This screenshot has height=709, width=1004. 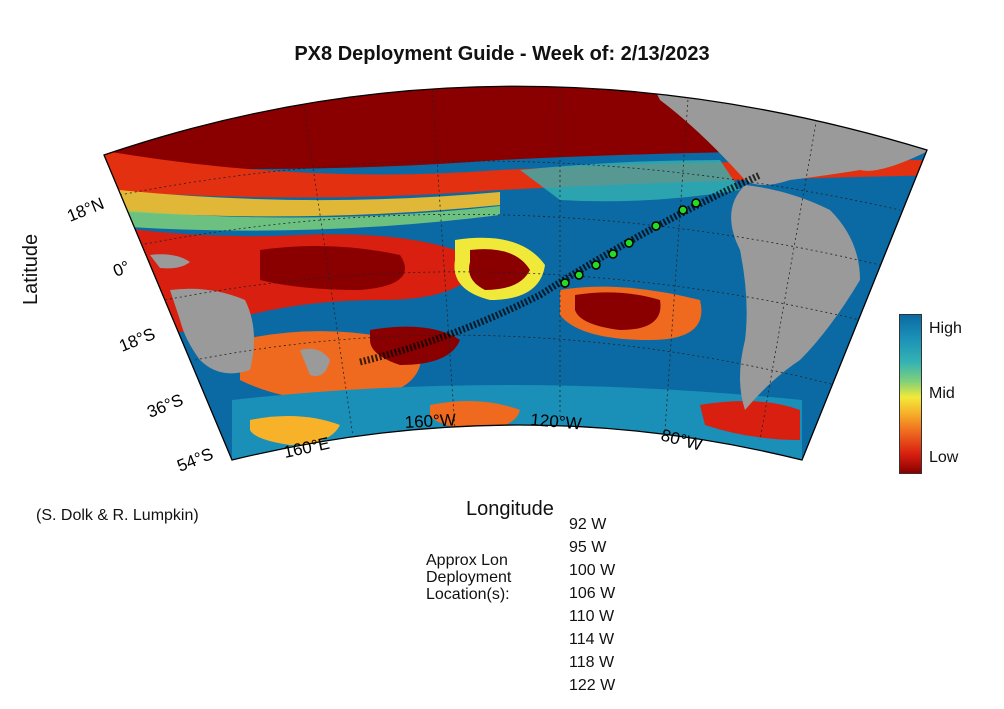 I want to click on colorbar, so click(x=910, y=394).